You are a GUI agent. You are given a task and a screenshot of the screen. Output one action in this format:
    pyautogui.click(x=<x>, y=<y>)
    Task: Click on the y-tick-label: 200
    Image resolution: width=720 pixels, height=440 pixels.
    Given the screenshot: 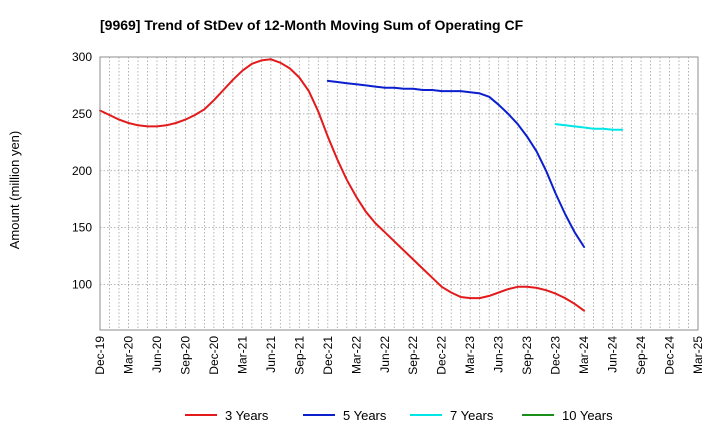 What is the action you would take?
    pyautogui.click(x=82, y=171)
    